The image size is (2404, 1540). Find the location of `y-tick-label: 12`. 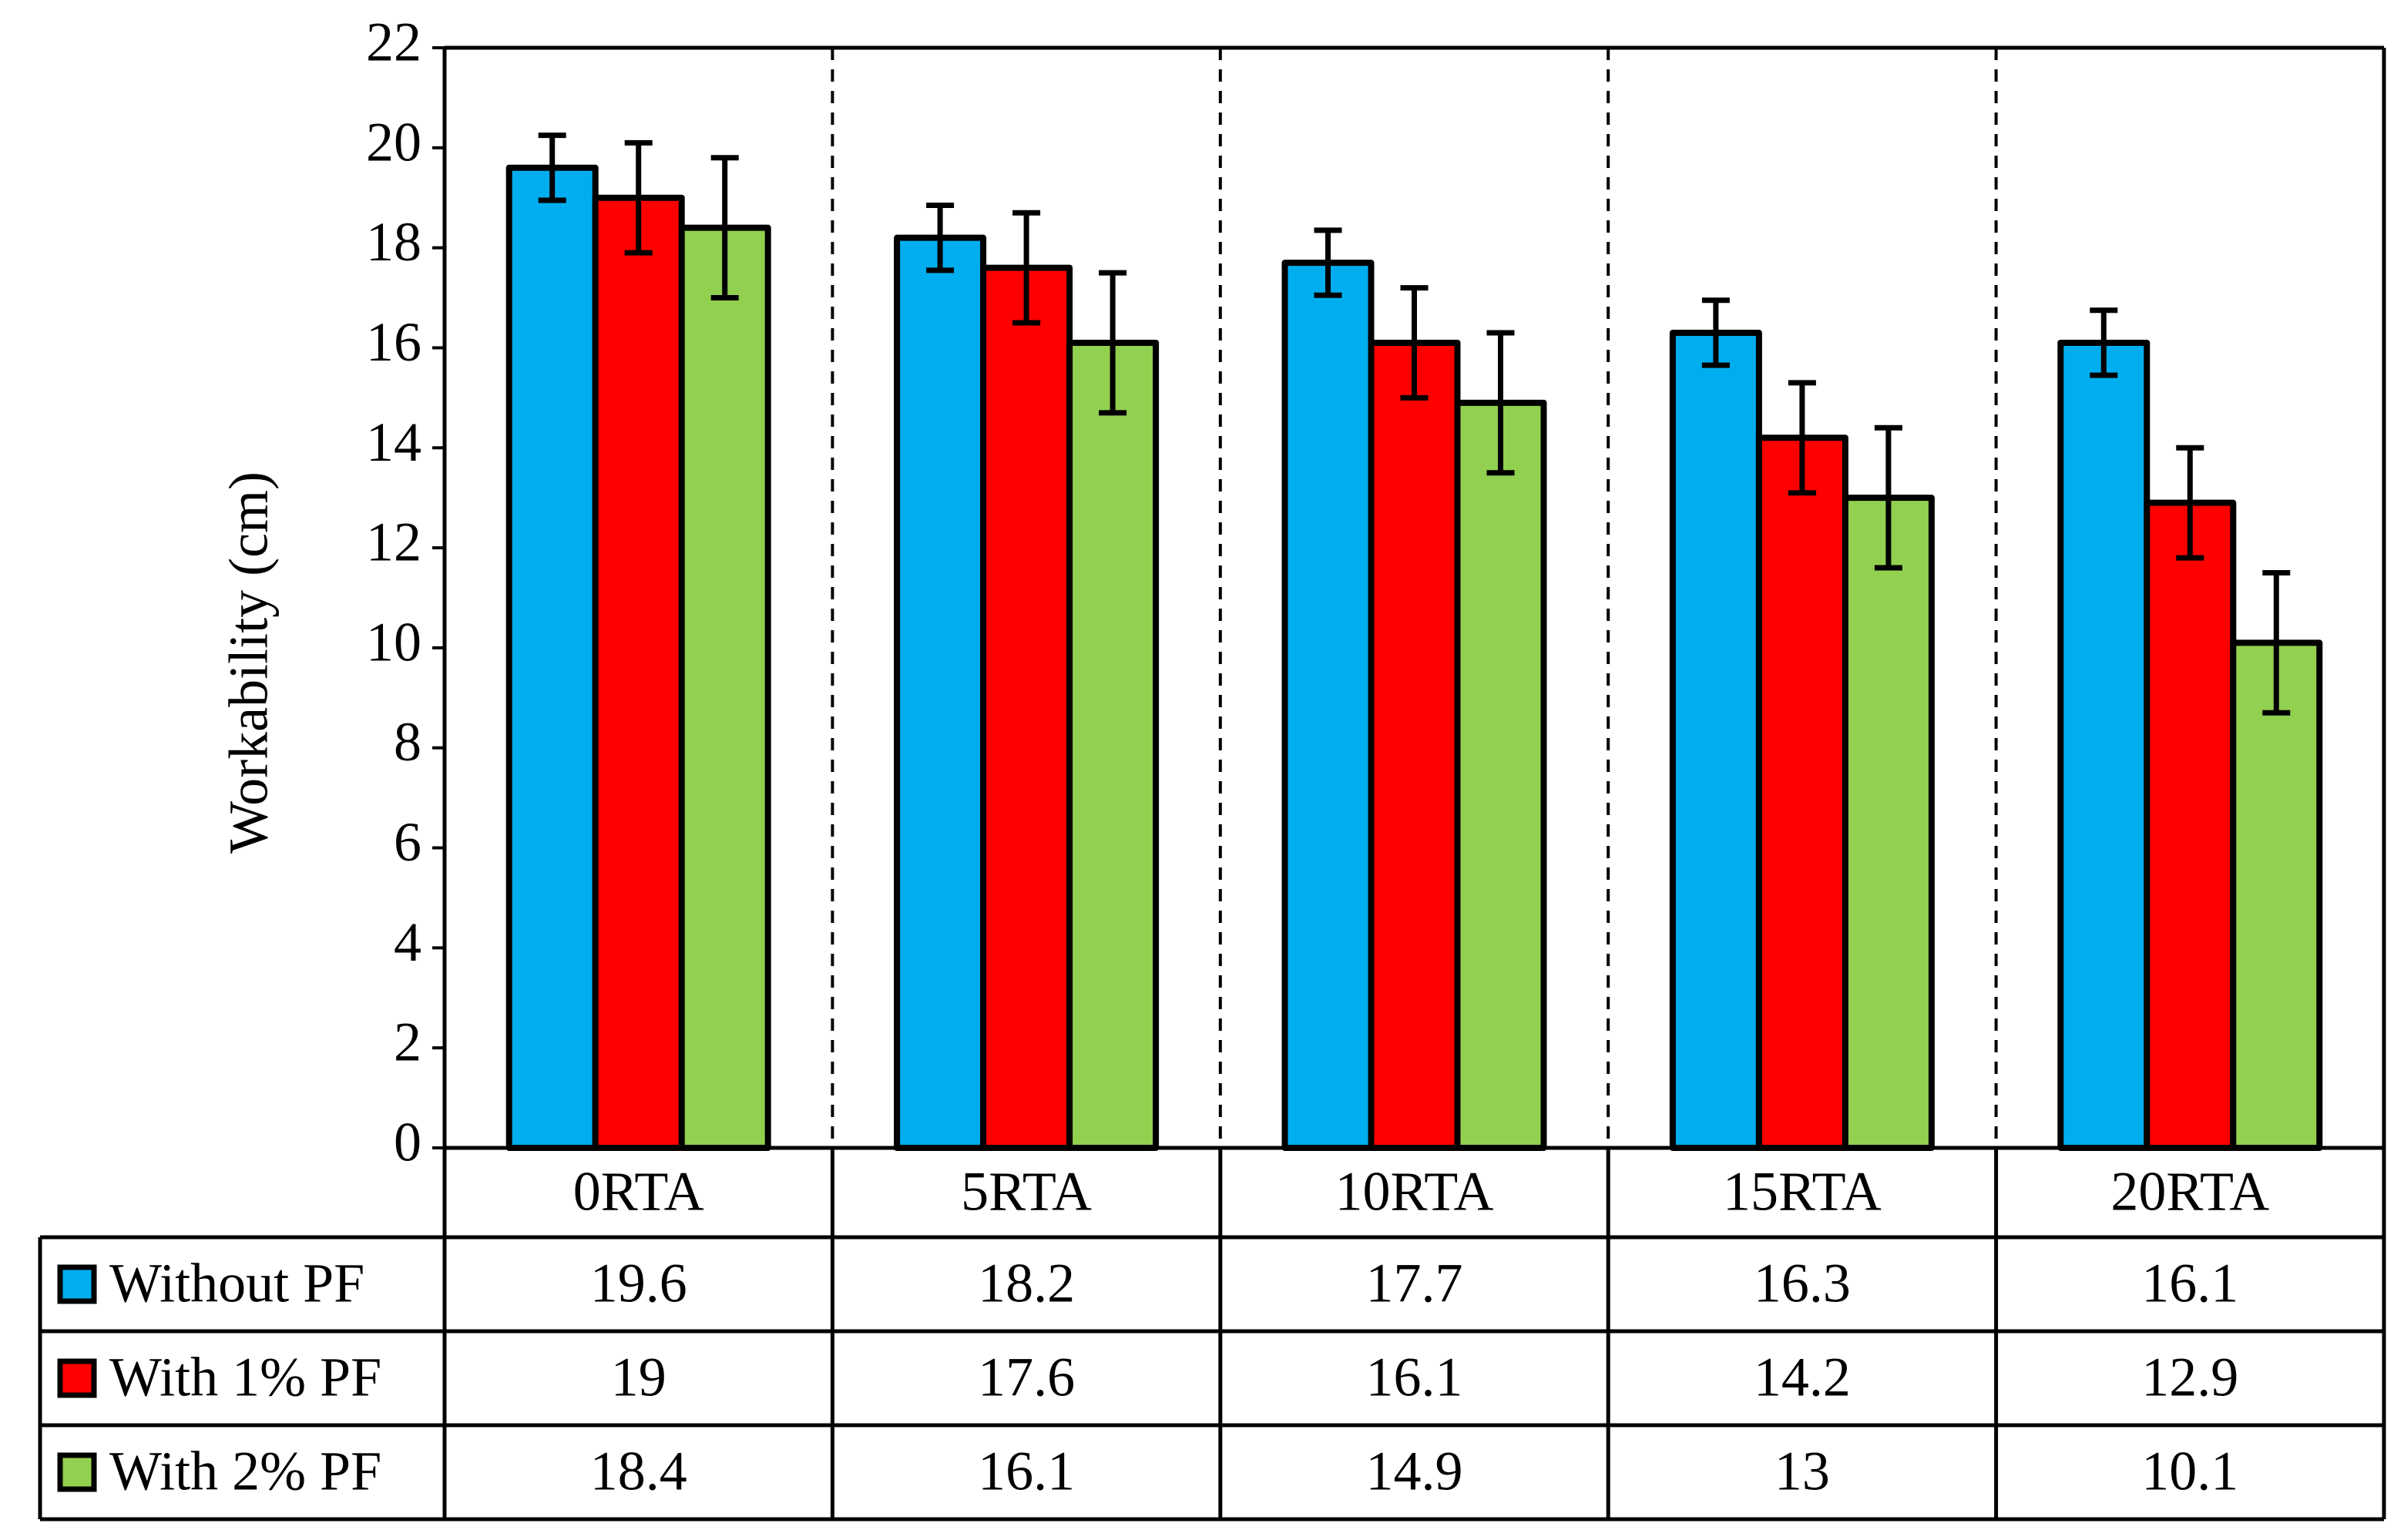

y-tick-label: 12 is located at coordinates (393, 542).